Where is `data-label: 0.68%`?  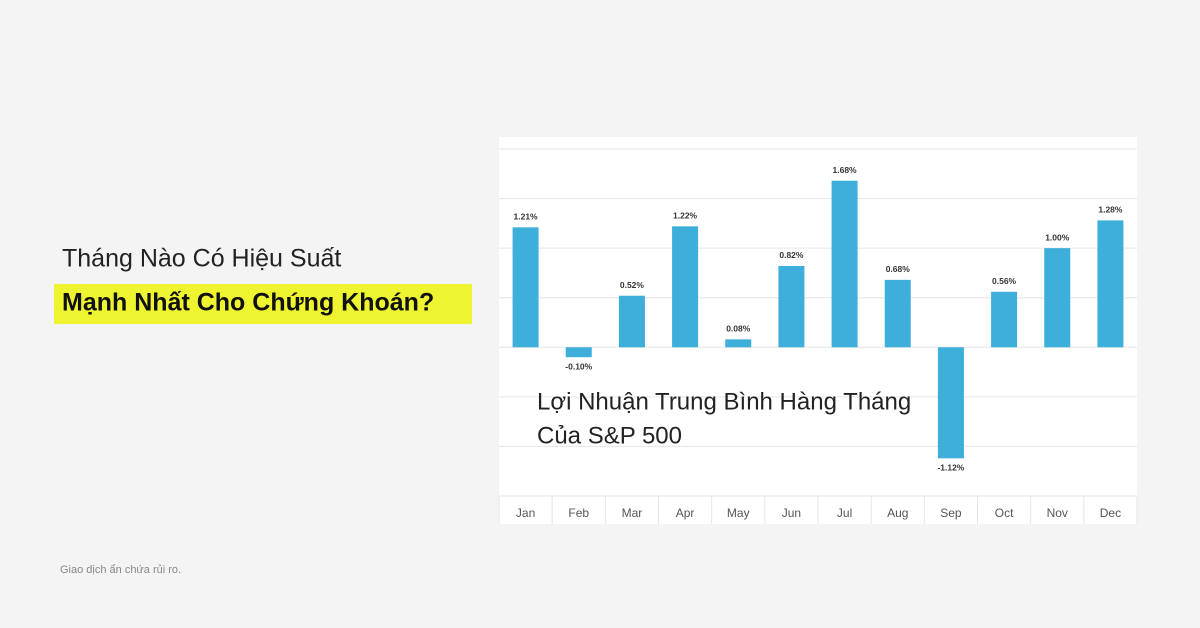
data-label: 0.68% is located at coordinates (898, 269).